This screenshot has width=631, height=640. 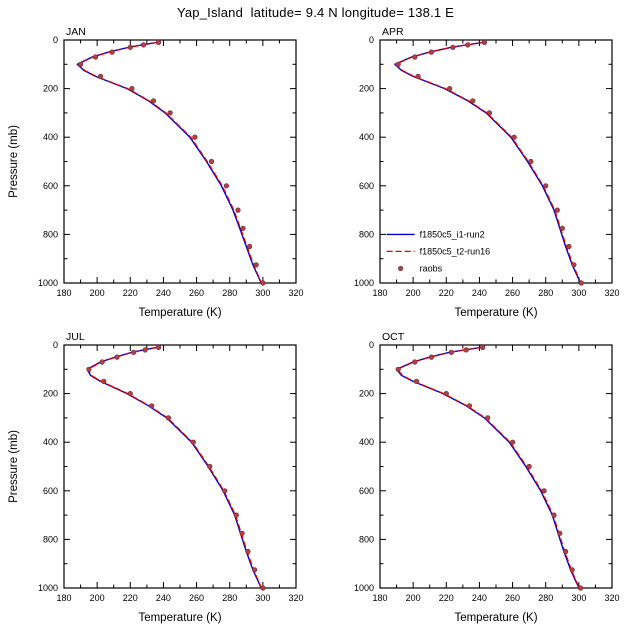 I want to click on panel-month-label: JAN, so click(x=76, y=32).